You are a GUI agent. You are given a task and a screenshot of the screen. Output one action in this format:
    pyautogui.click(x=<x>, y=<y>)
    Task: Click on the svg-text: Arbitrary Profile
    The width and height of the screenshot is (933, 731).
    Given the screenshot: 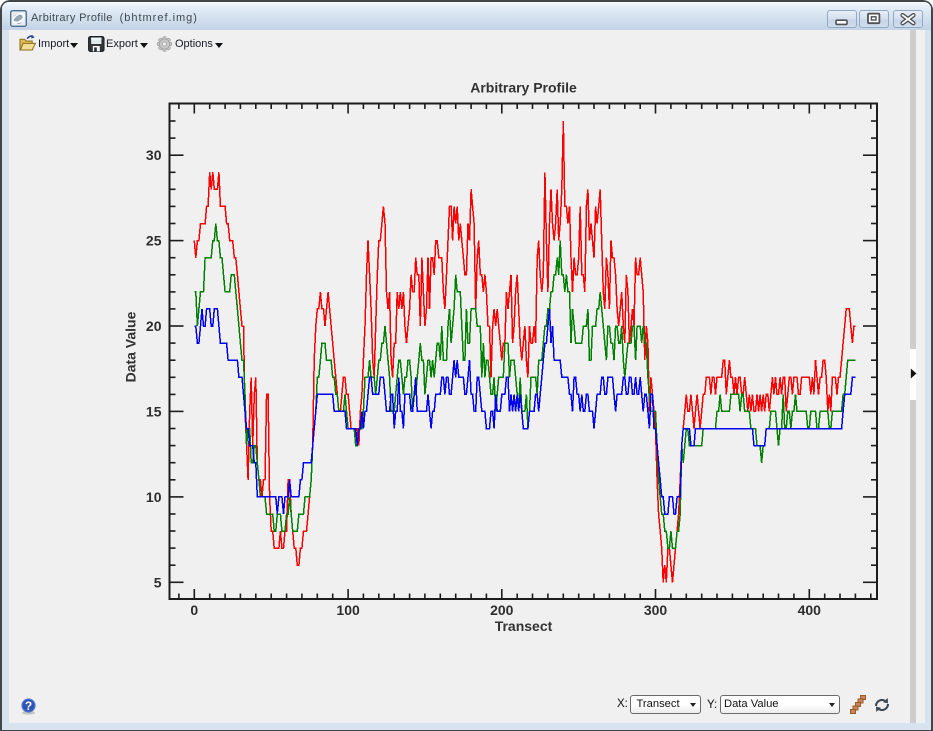 What is the action you would take?
    pyautogui.click(x=523, y=88)
    